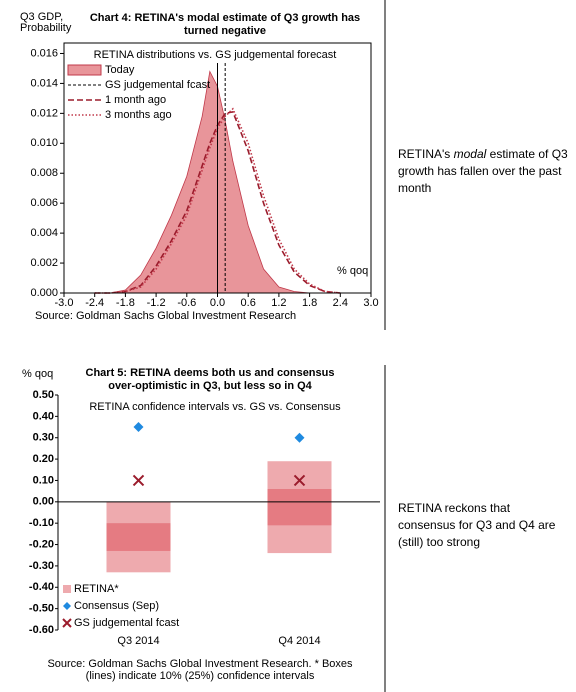 This screenshot has width=576, height=692. I want to click on y-axis-label: Q3 GDP,, so click(41, 17).